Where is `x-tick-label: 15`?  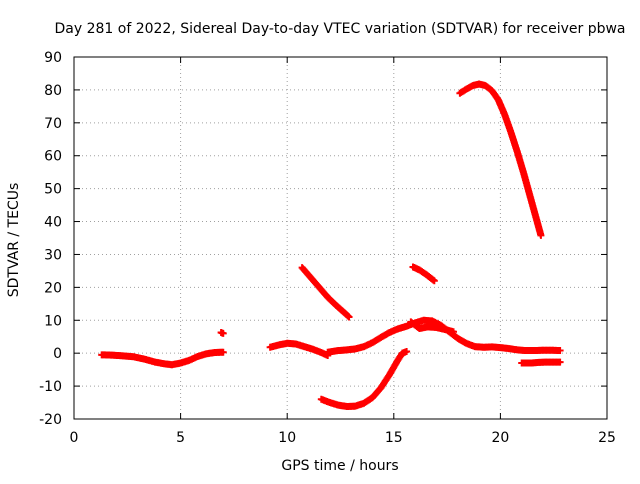 x-tick-label: 15 is located at coordinates (394, 438).